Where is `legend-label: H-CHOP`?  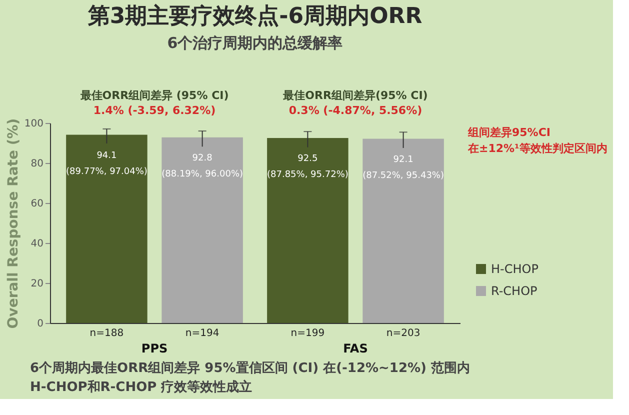 legend-label: H-CHOP is located at coordinates (514, 269).